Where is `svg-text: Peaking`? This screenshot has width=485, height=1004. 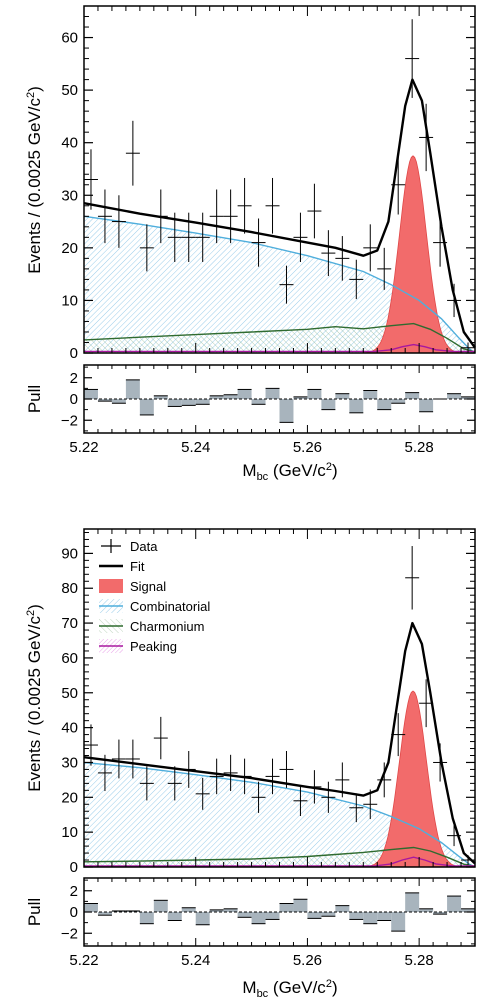
svg-text: Peaking is located at coordinates (153, 646).